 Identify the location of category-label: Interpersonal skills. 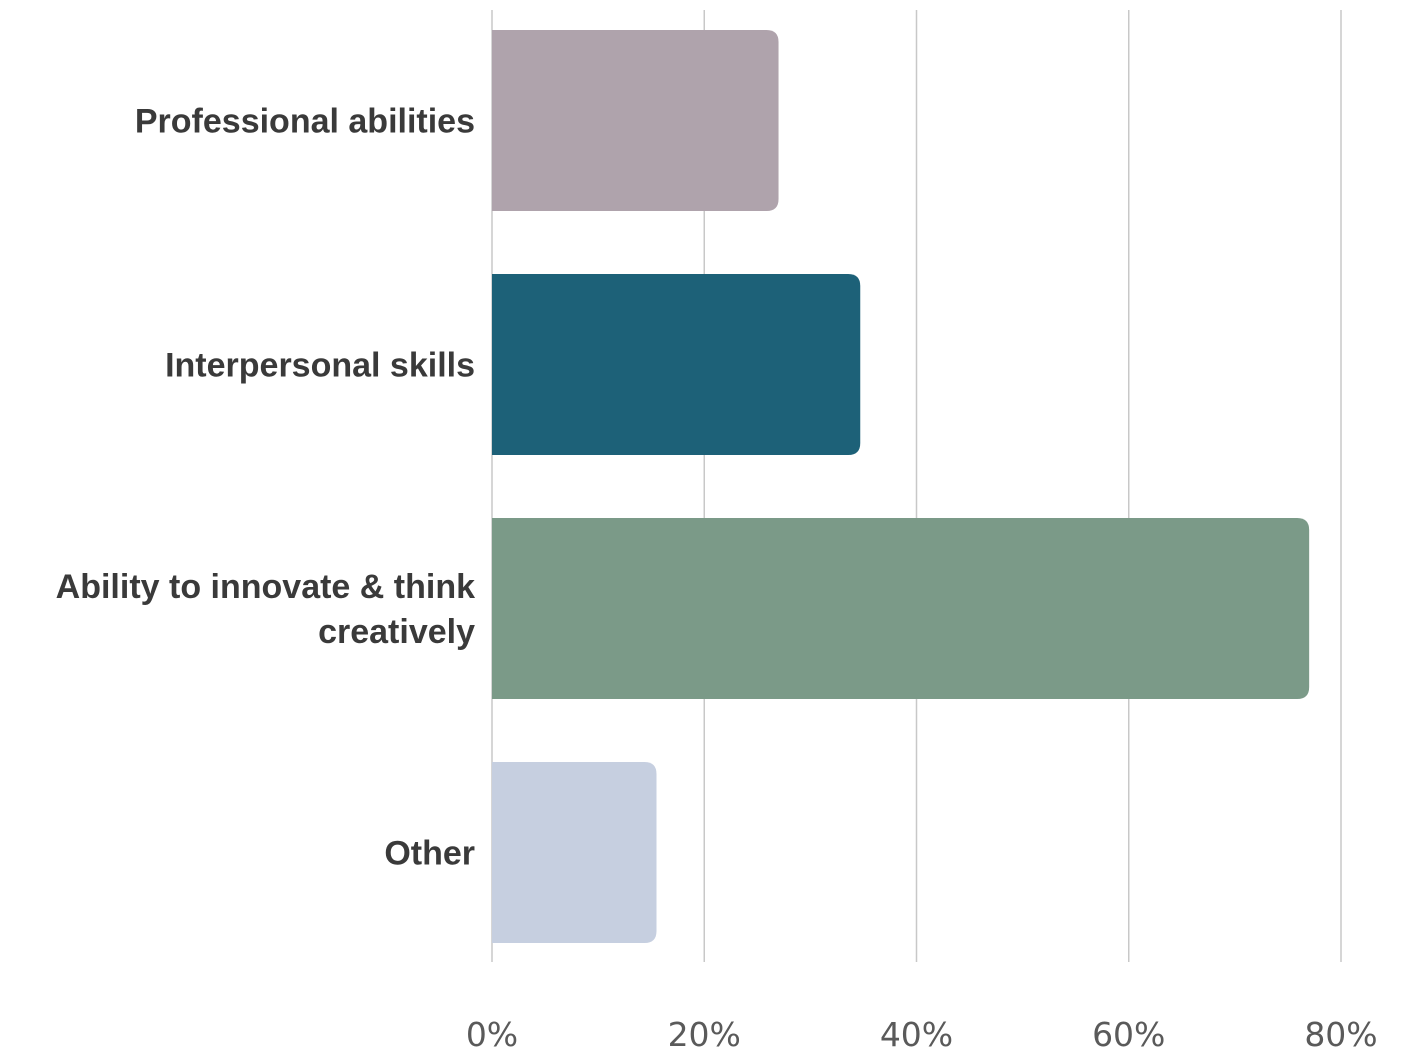
(320, 366).